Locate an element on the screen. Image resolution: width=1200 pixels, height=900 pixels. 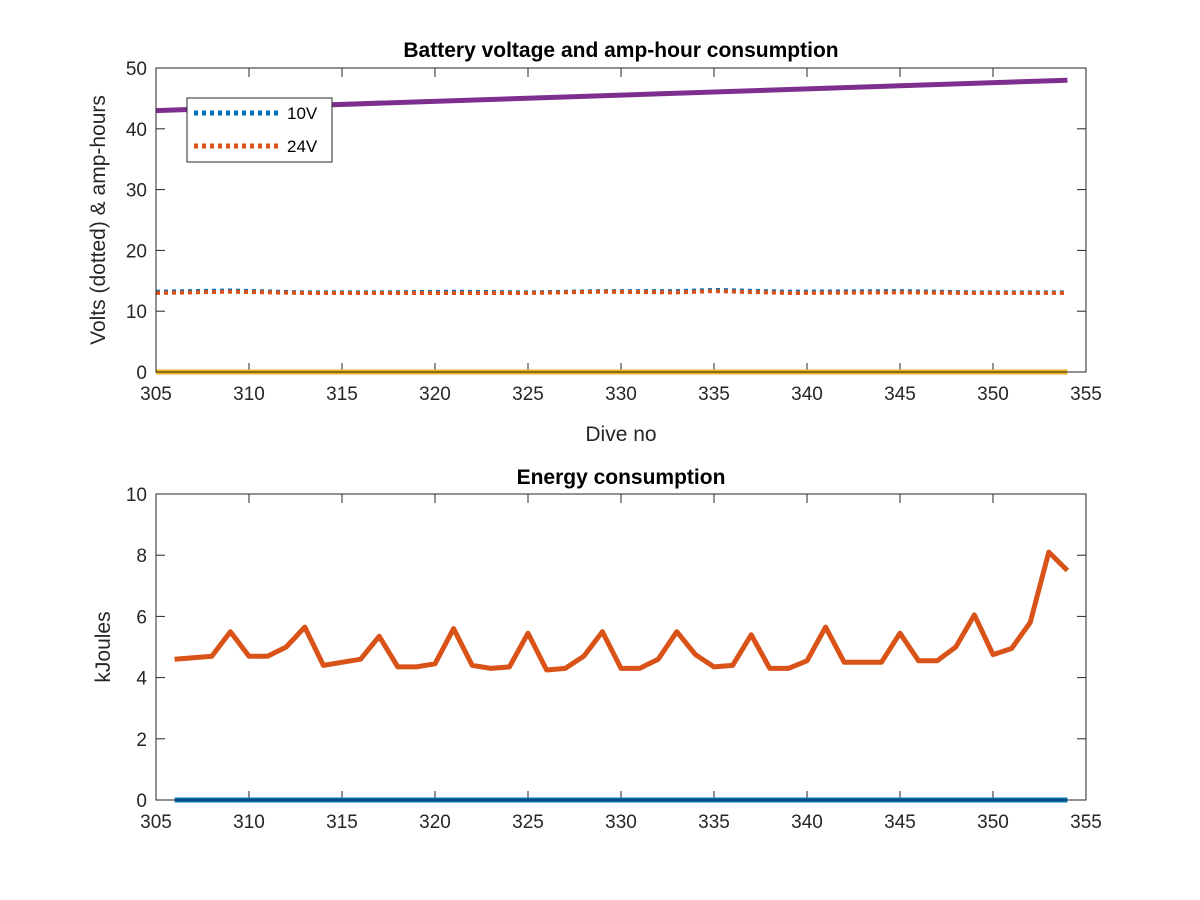
bottom-x-tick-label: 340 is located at coordinates (807, 822).